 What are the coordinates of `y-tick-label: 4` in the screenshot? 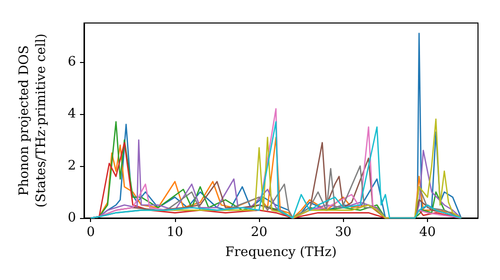 It's located at (72, 114).